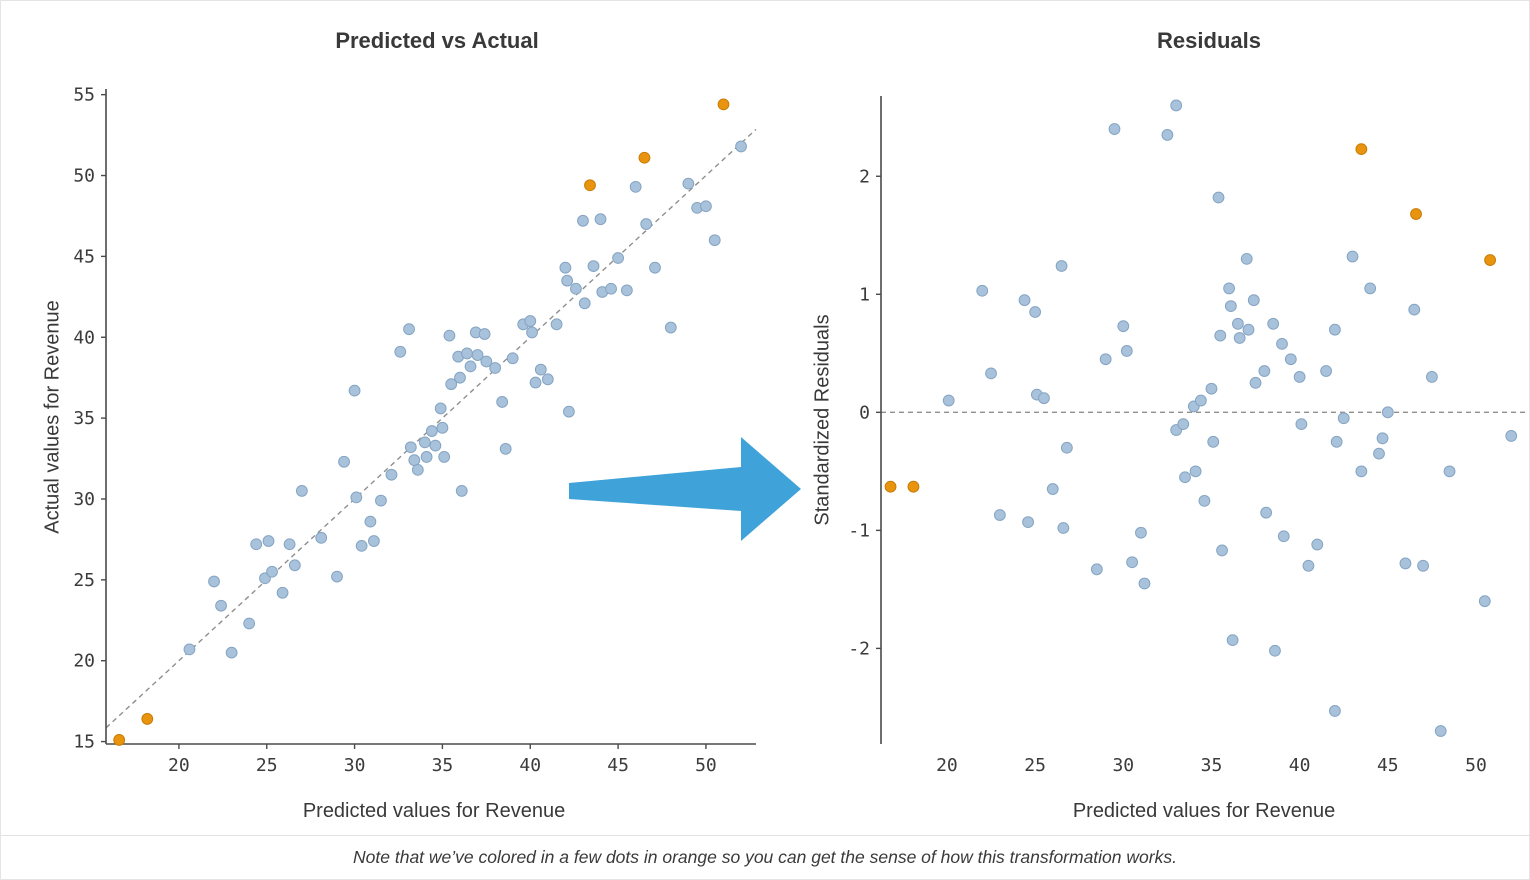 The image size is (1530, 880). What do you see at coordinates (355, 765) in the screenshot?
I see `x-tick-label: 30` at bounding box center [355, 765].